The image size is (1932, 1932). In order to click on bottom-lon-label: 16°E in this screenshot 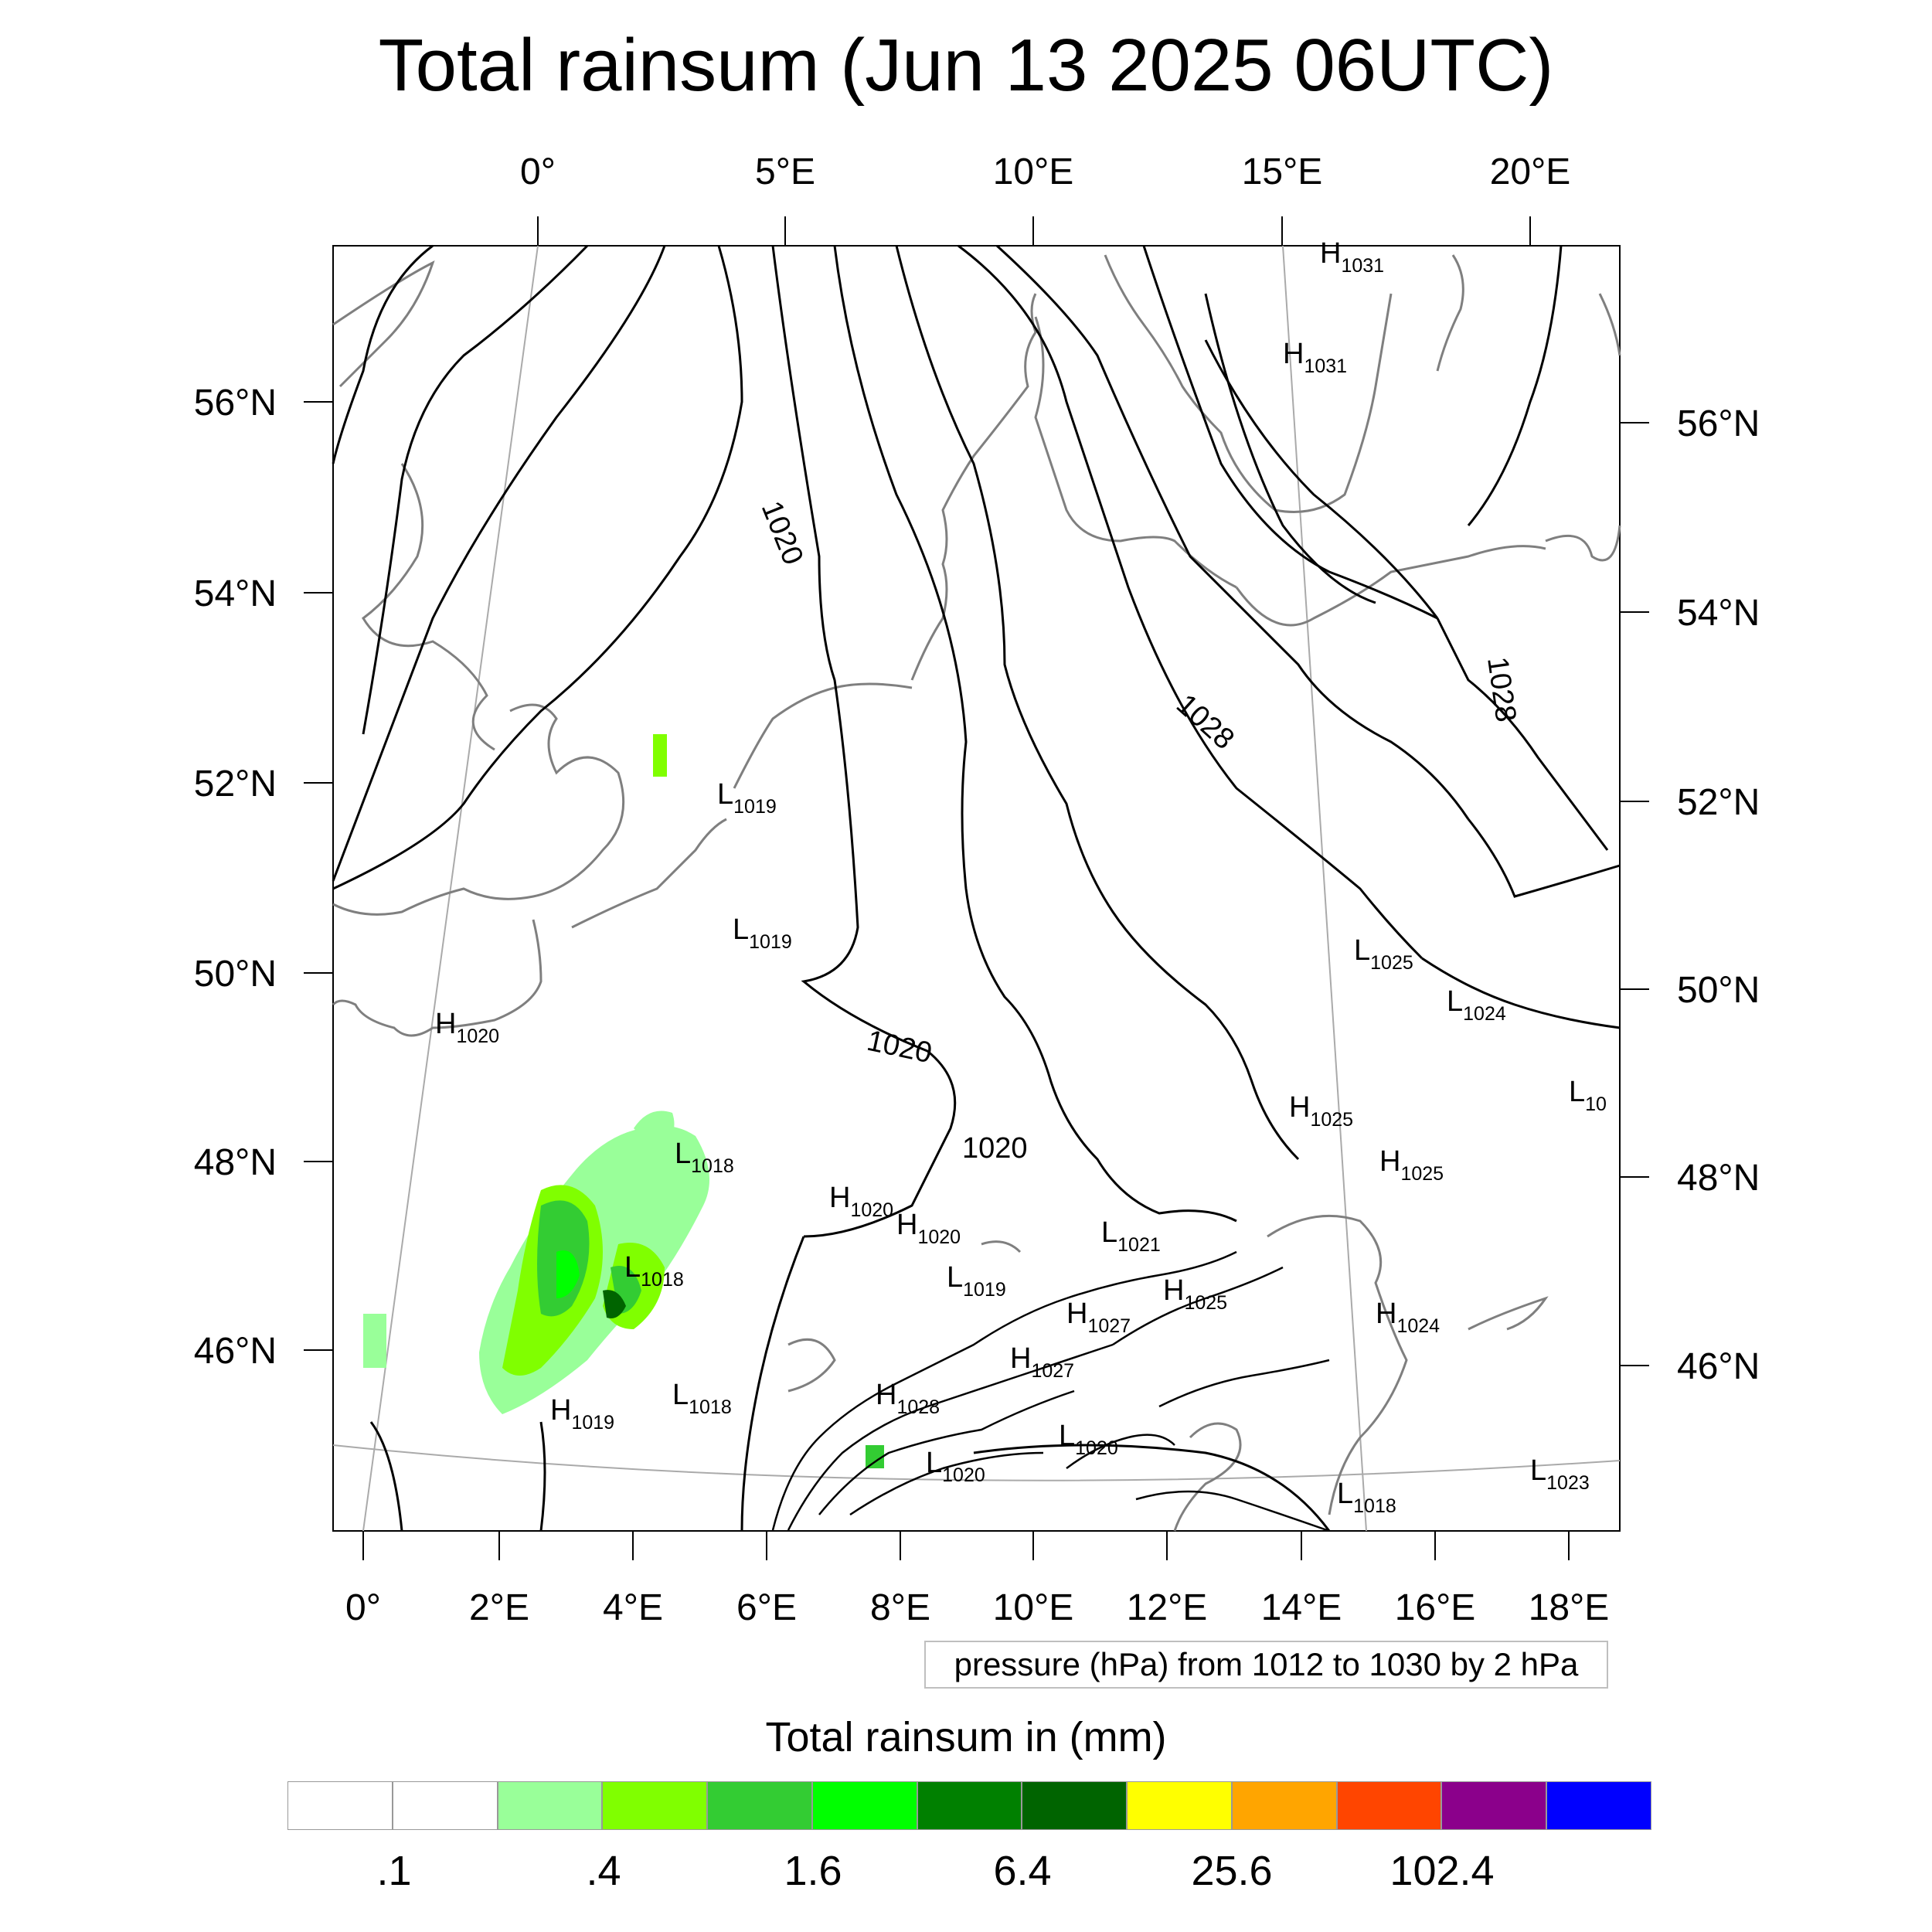, I will do `click(1435, 1608)`.